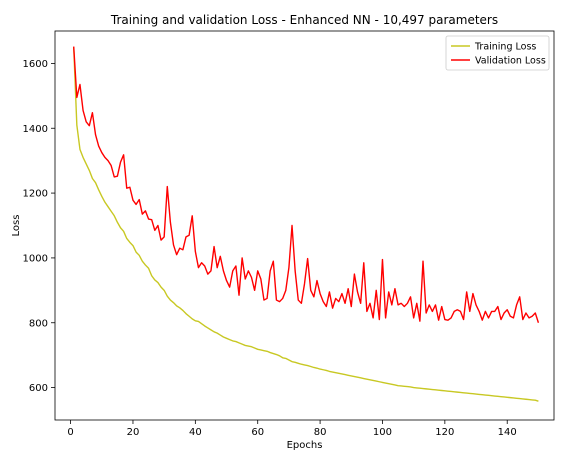 The image size is (588, 464). Describe the element at coordinates (505, 47) in the screenshot. I see `legend-label: Training Loss` at that location.